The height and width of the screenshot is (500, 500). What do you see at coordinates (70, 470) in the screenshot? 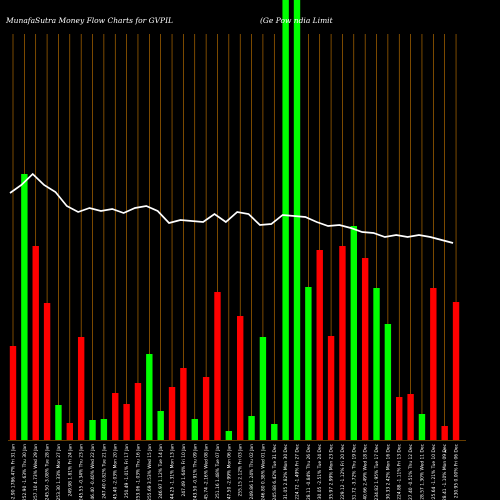
I see `x-tick-label: 249.98 1.81% Fri 24 Jan` at bounding box center [70, 470].